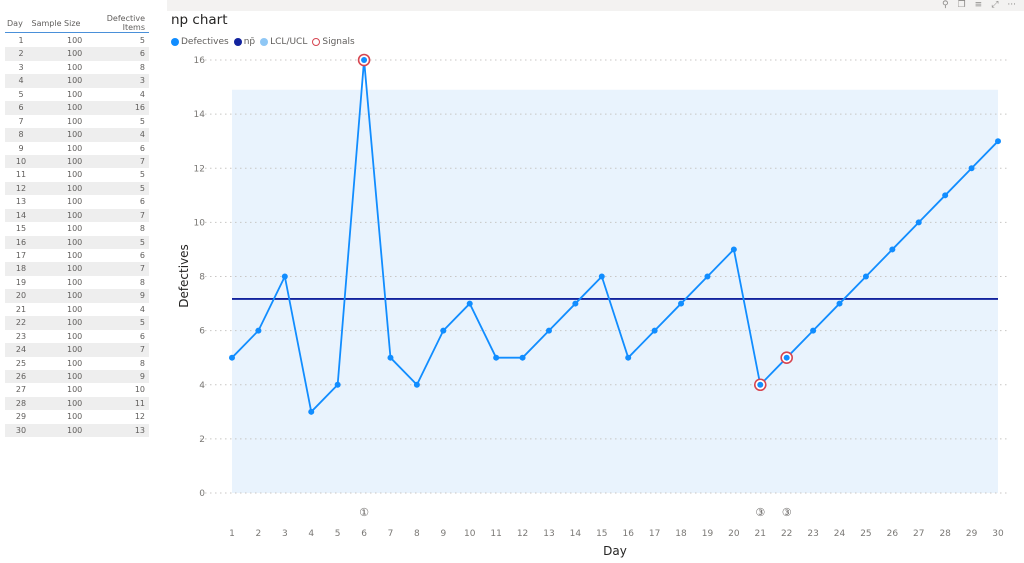 The height and width of the screenshot is (563, 1024). What do you see at coordinates (77, 416) in the screenshot?
I see `table-row: 29 100 12` at bounding box center [77, 416].